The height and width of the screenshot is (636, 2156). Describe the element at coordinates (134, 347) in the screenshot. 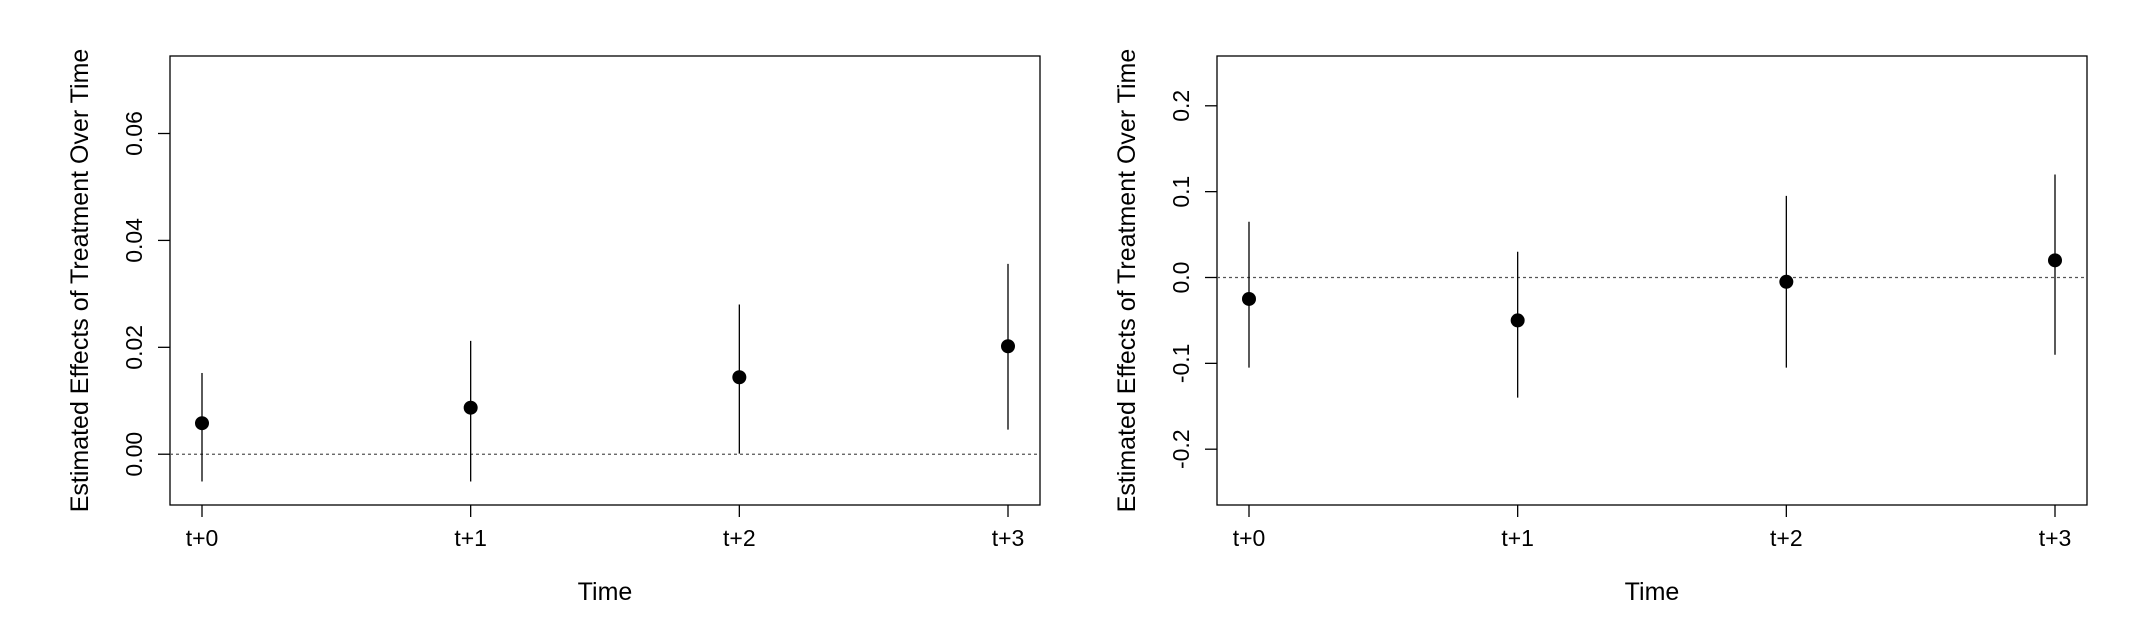

I see `y-tick-label: 0.02` at that location.